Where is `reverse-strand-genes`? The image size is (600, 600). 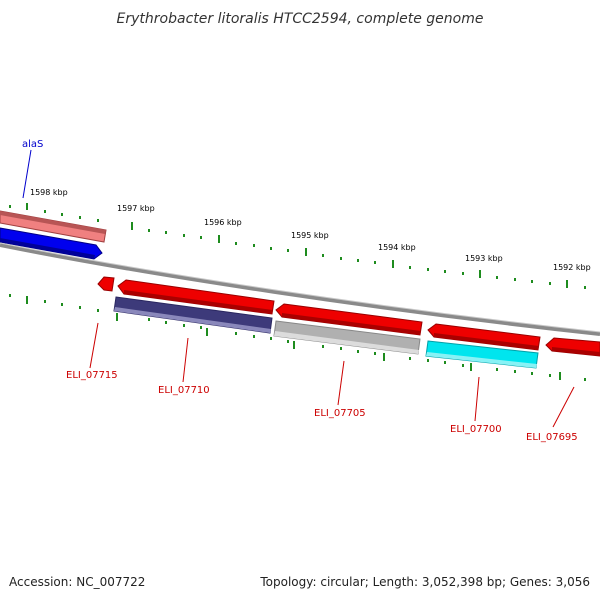
reverse-strand-genes is located at coordinates (348, 322).